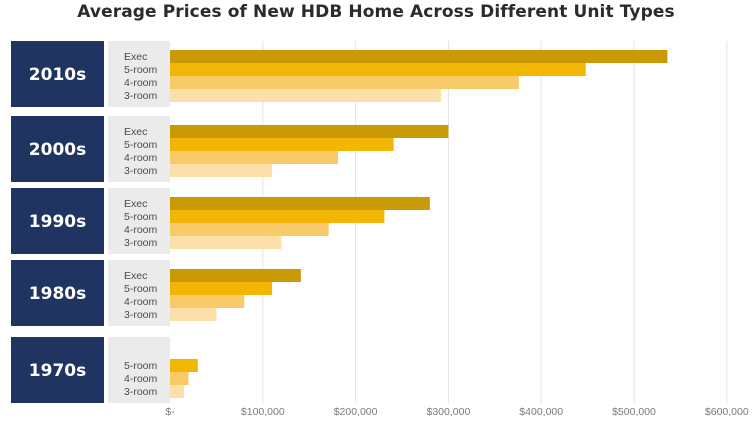 This screenshot has height=424, width=752. Describe the element at coordinates (634, 412) in the screenshot. I see `x-tick-label: $500,000` at that location.